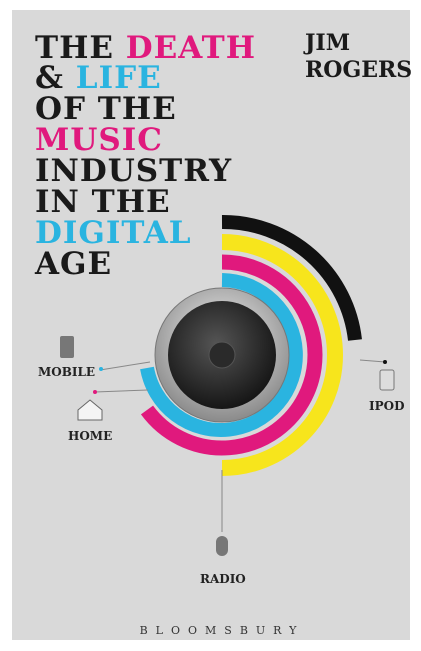 This screenshot has height=651, width=421. Describe the element at coordinates (223, 579) in the screenshot. I see `label: RADIO` at that location.